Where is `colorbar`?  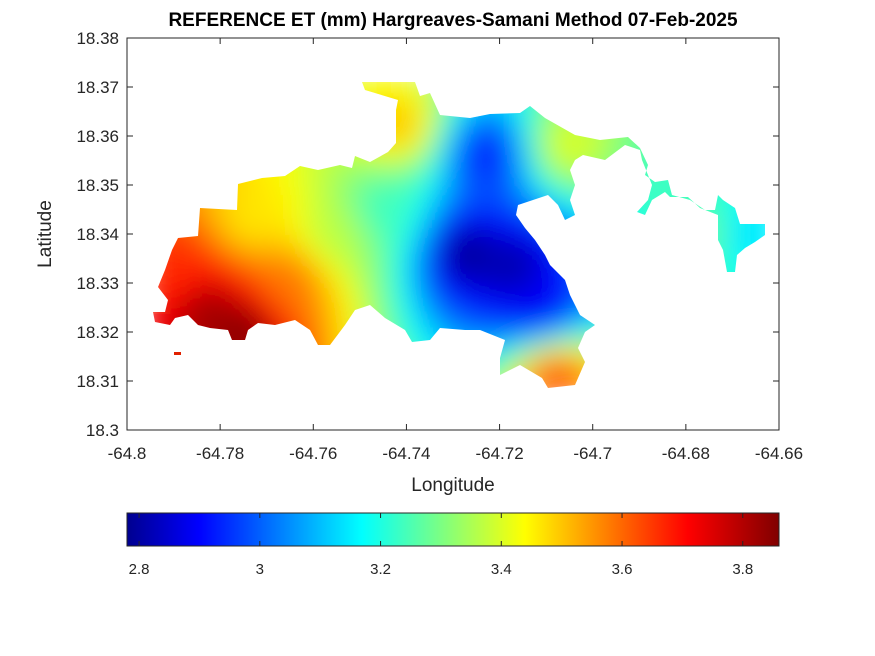
colorbar is located at coordinates (453, 529).